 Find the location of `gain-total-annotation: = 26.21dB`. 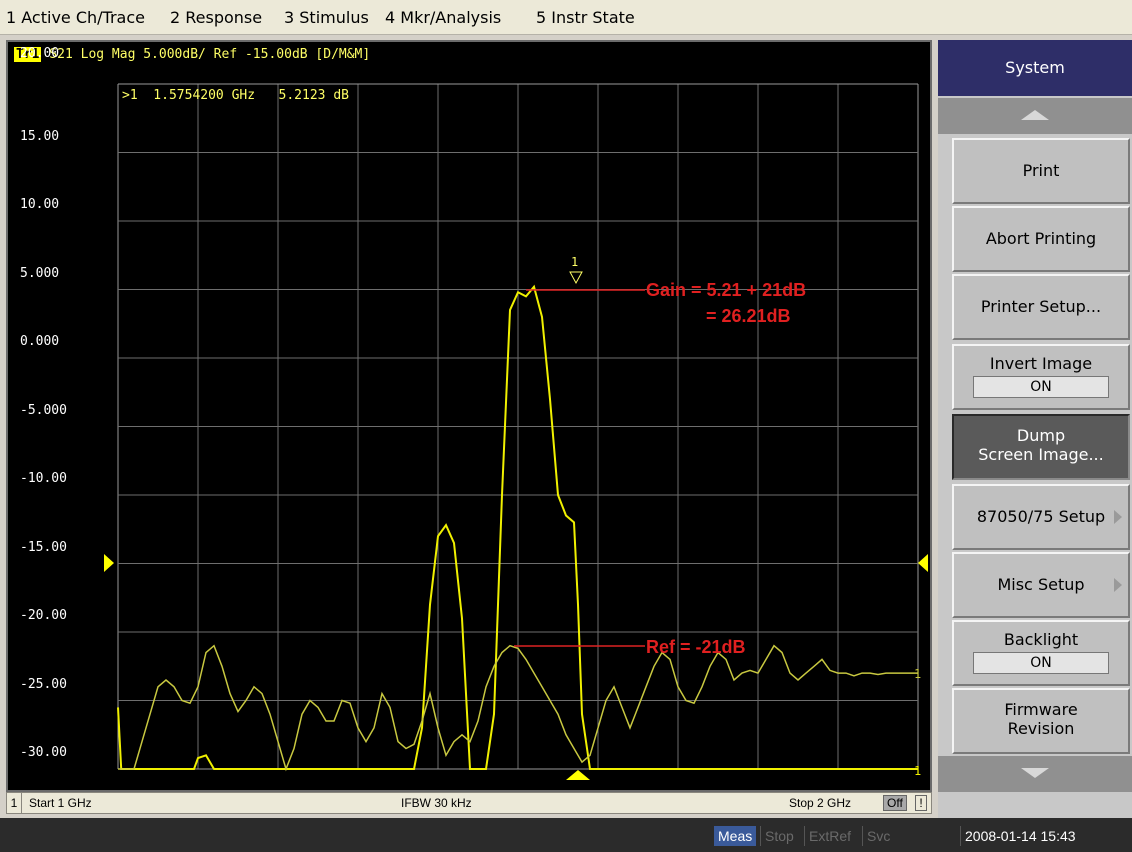

gain-total-annotation: = 26.21dB is located at coordinates (748, 316).